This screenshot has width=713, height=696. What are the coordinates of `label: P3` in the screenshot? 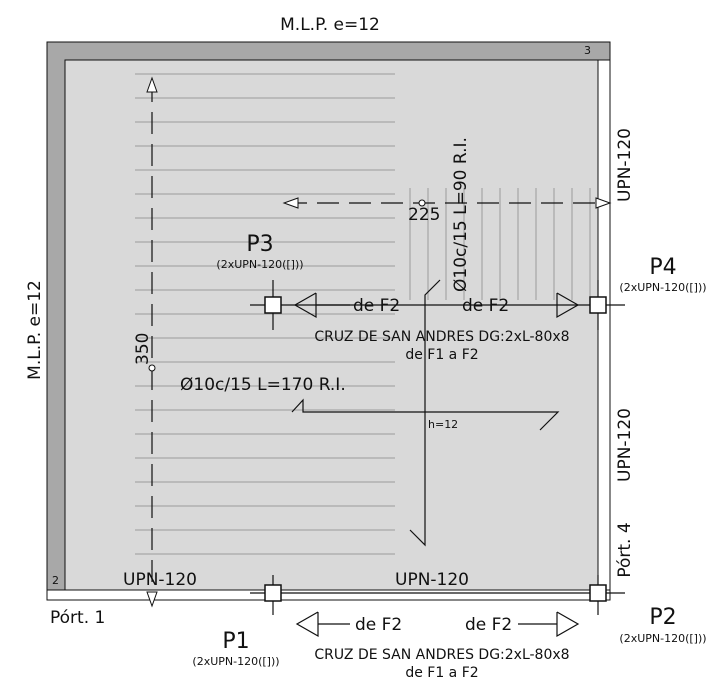 It's located at (259, 244).